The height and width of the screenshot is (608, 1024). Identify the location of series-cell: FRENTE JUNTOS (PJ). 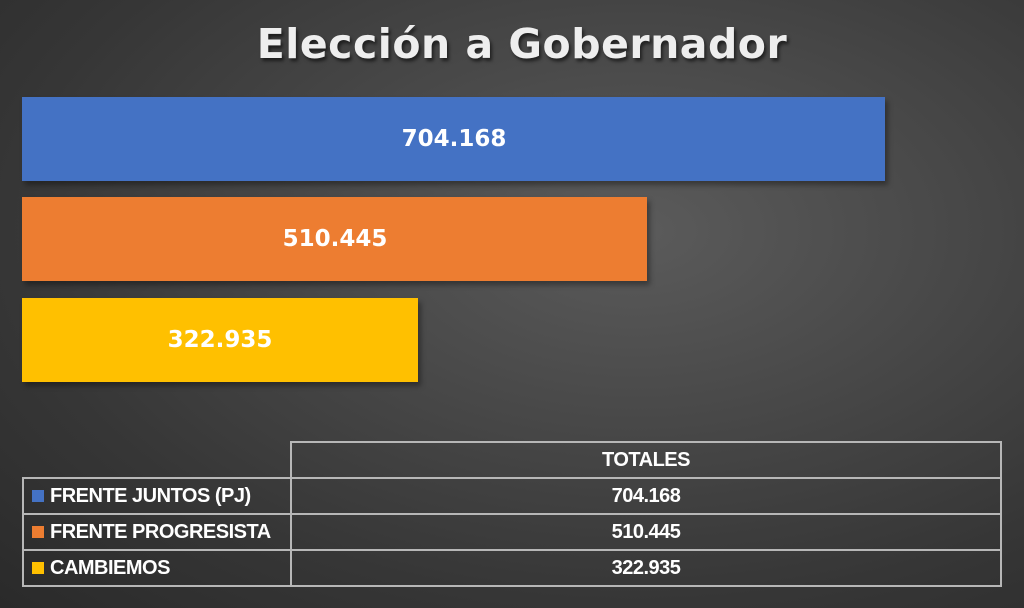
(157, 496).